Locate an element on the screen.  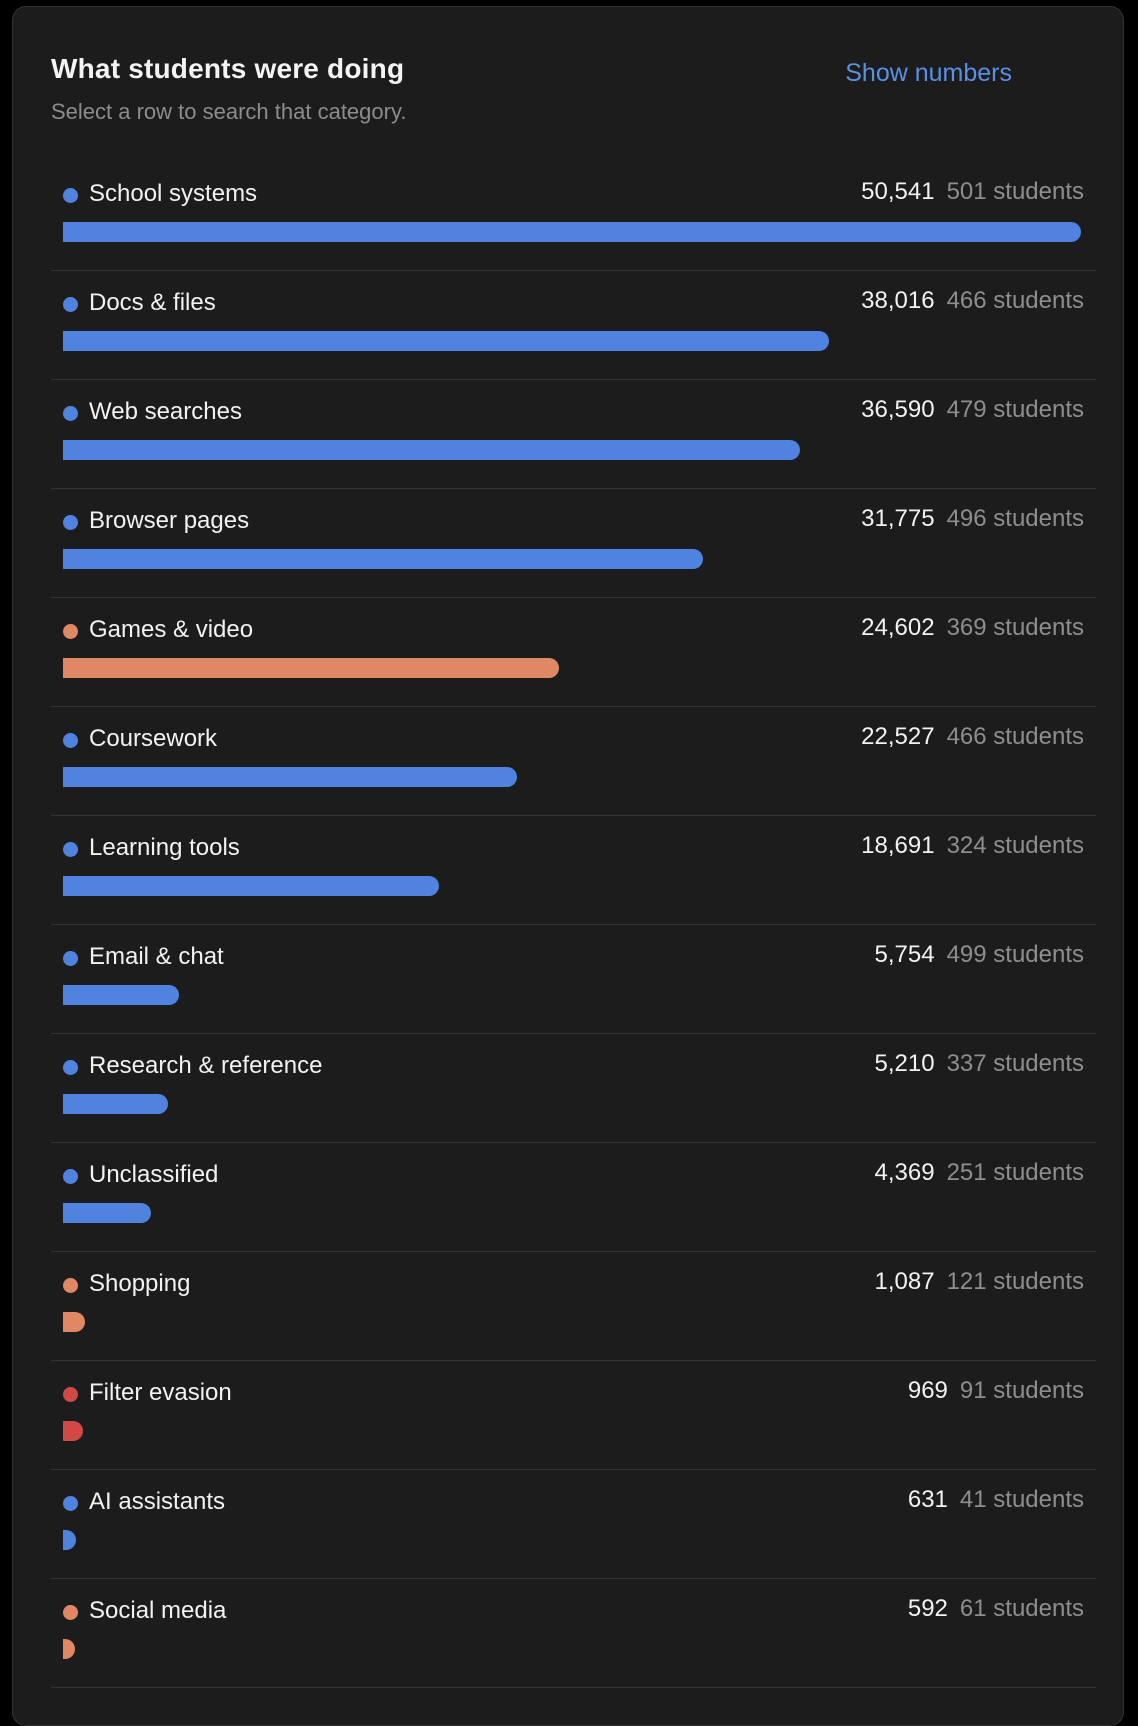
category-label: School systems is located at coordinates (173, 193).